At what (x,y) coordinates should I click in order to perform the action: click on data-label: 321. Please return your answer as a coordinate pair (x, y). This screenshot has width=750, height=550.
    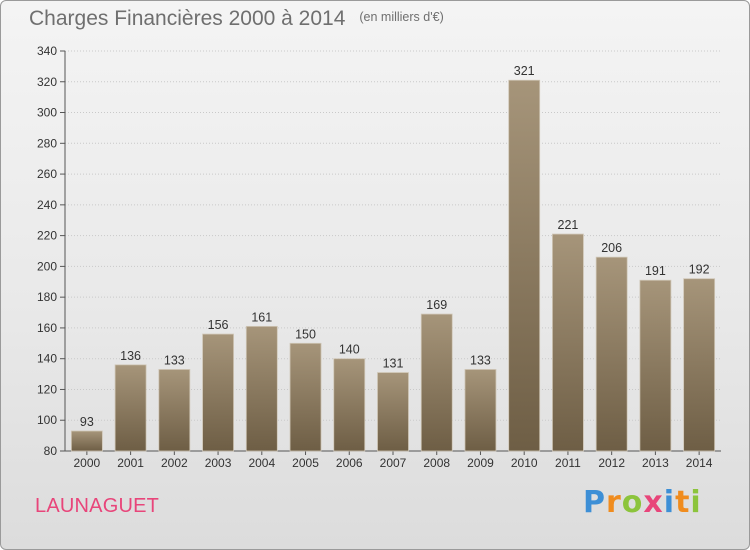
    Looking at the image, I should click on (524, 71).